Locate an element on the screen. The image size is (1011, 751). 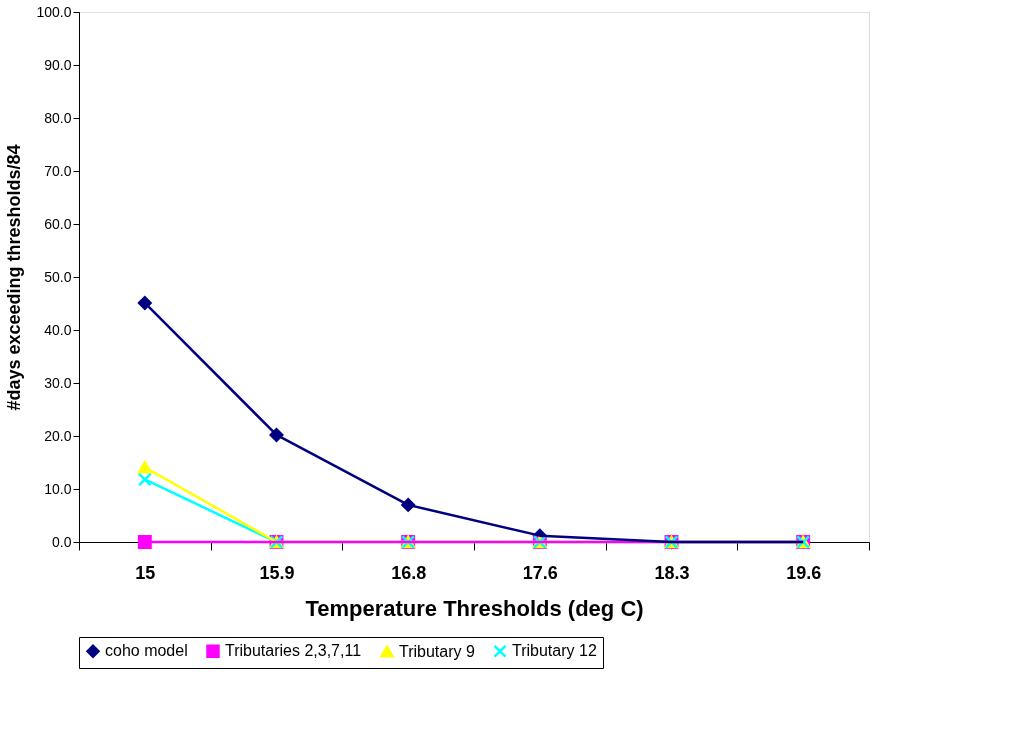
y-tick-label: 70.0 is located at coordinates (58, 170).